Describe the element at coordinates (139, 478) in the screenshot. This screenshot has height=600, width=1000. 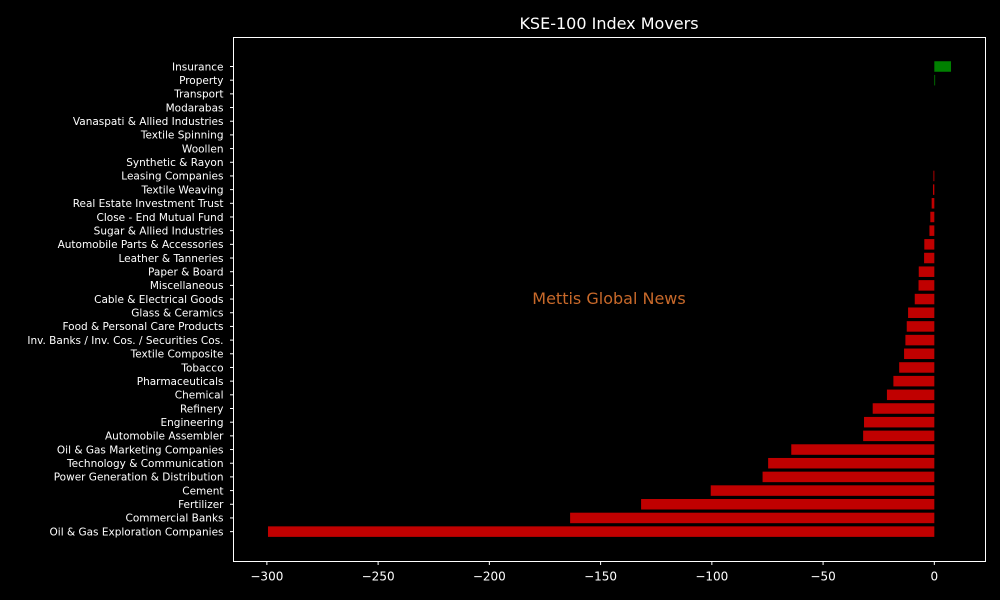
I see `category-label: Power Generation & Distribution` at that location.